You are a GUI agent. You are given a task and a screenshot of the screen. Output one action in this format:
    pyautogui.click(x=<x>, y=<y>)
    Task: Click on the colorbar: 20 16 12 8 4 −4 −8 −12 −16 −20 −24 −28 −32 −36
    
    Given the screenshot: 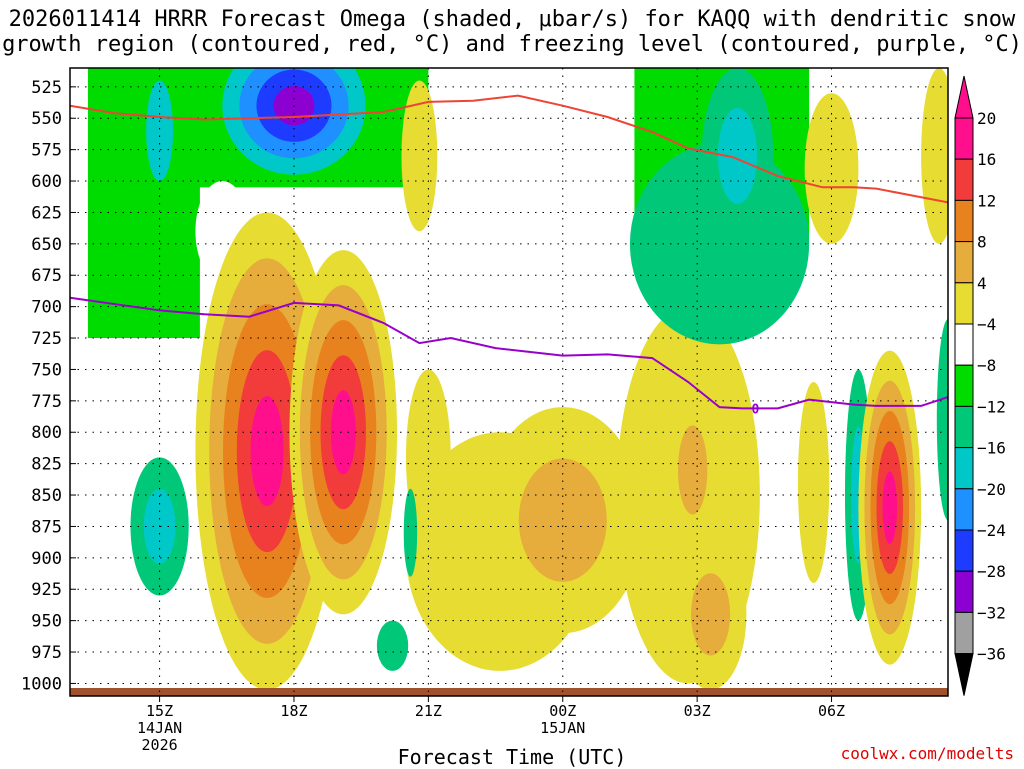 What is the action you would take?
    pyautogui.click(x=980, y=385)
    